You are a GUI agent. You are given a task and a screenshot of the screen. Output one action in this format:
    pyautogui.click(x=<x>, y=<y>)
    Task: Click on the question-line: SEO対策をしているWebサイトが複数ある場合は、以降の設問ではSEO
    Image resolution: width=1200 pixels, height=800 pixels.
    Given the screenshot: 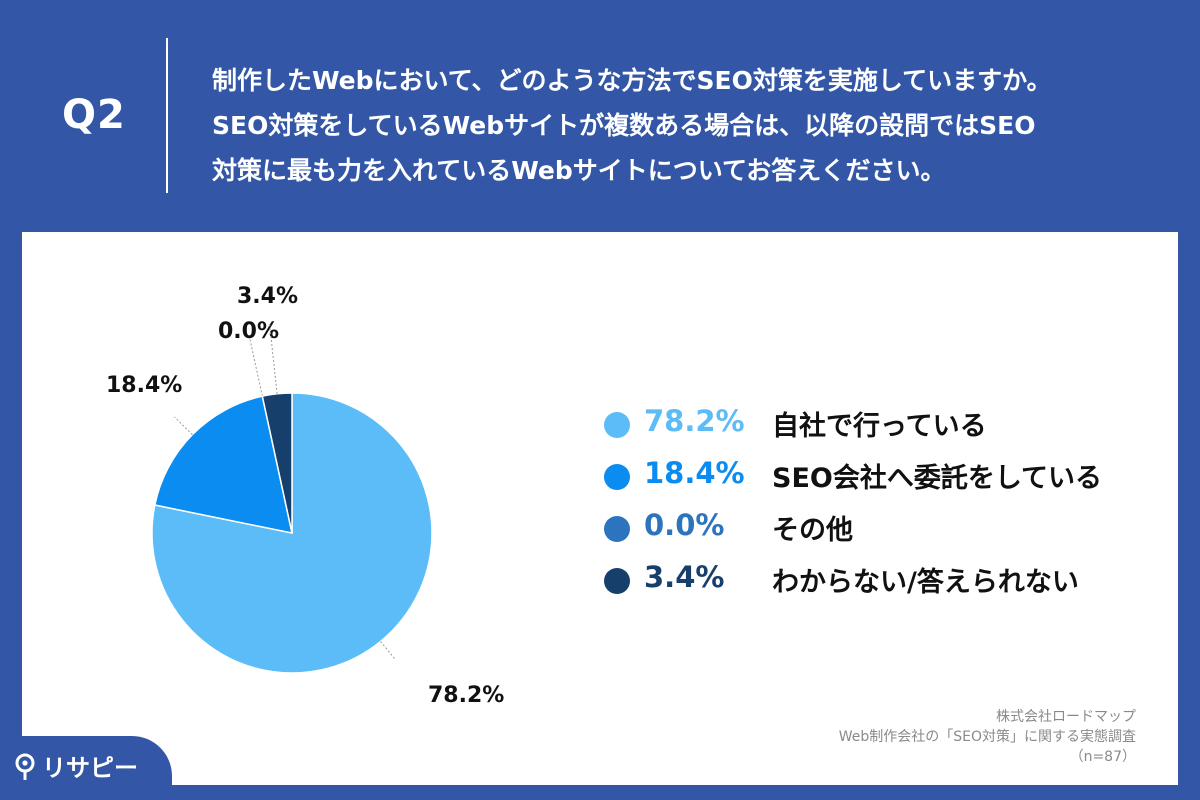 What is the action you would take?
    pyautogui.click(x=624, y=125)
    